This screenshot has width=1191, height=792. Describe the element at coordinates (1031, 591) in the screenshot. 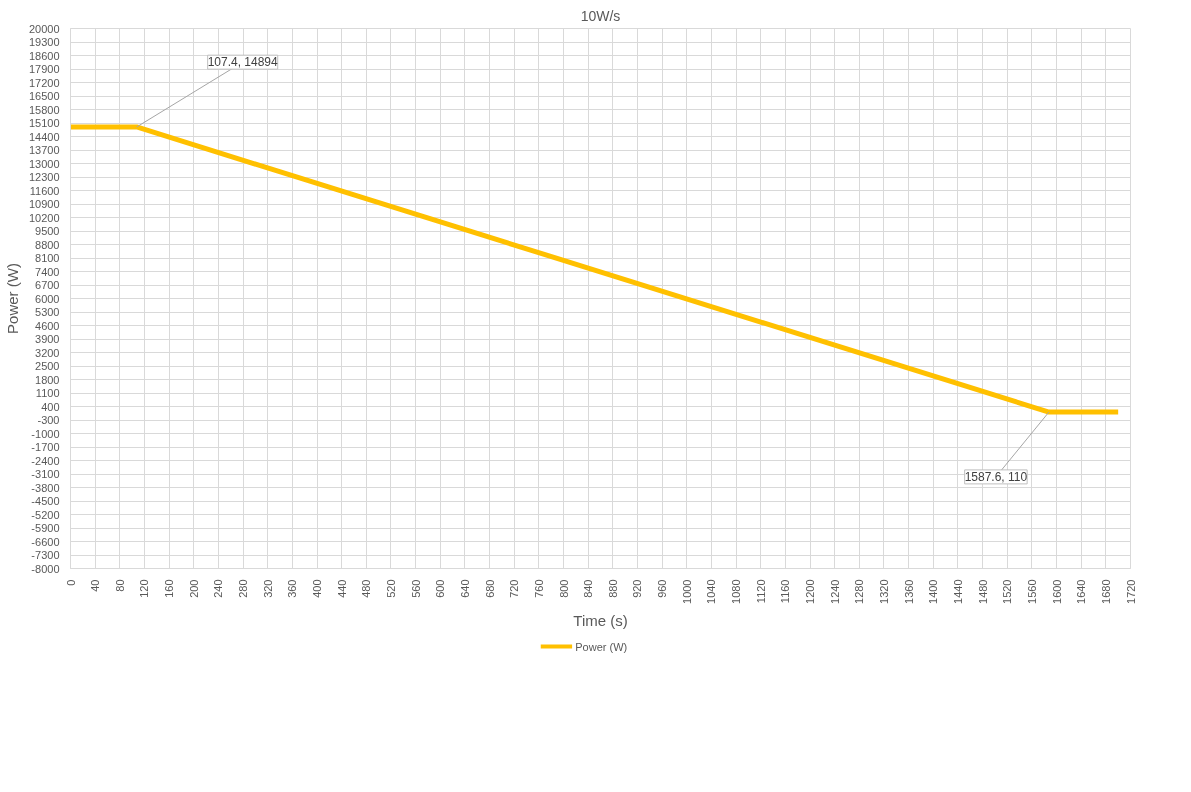

I see `x-tick-label: 1560` at that location.